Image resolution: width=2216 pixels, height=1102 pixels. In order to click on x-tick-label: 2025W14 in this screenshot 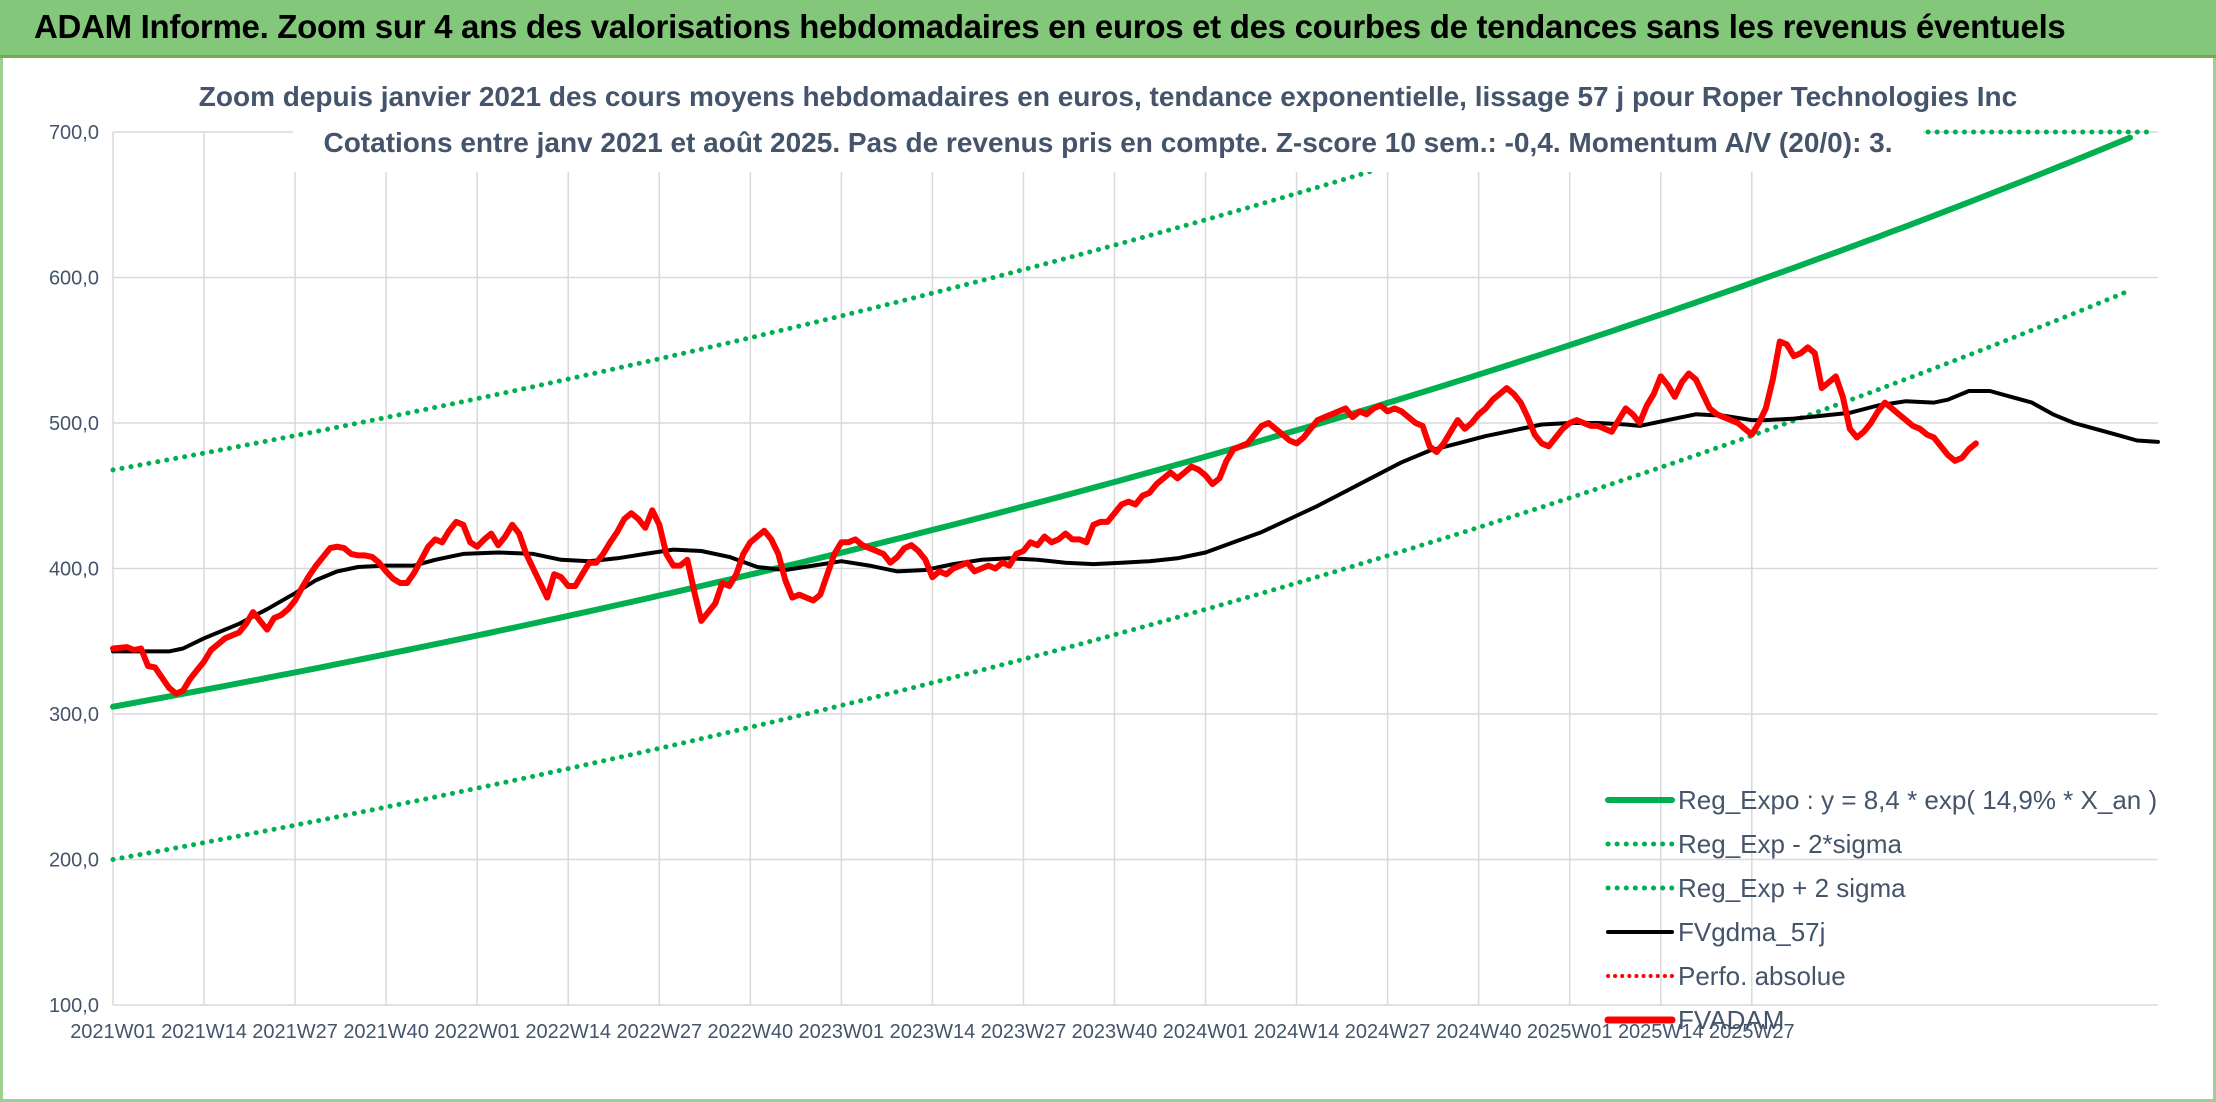, I will do `click(1661, 1032)`.